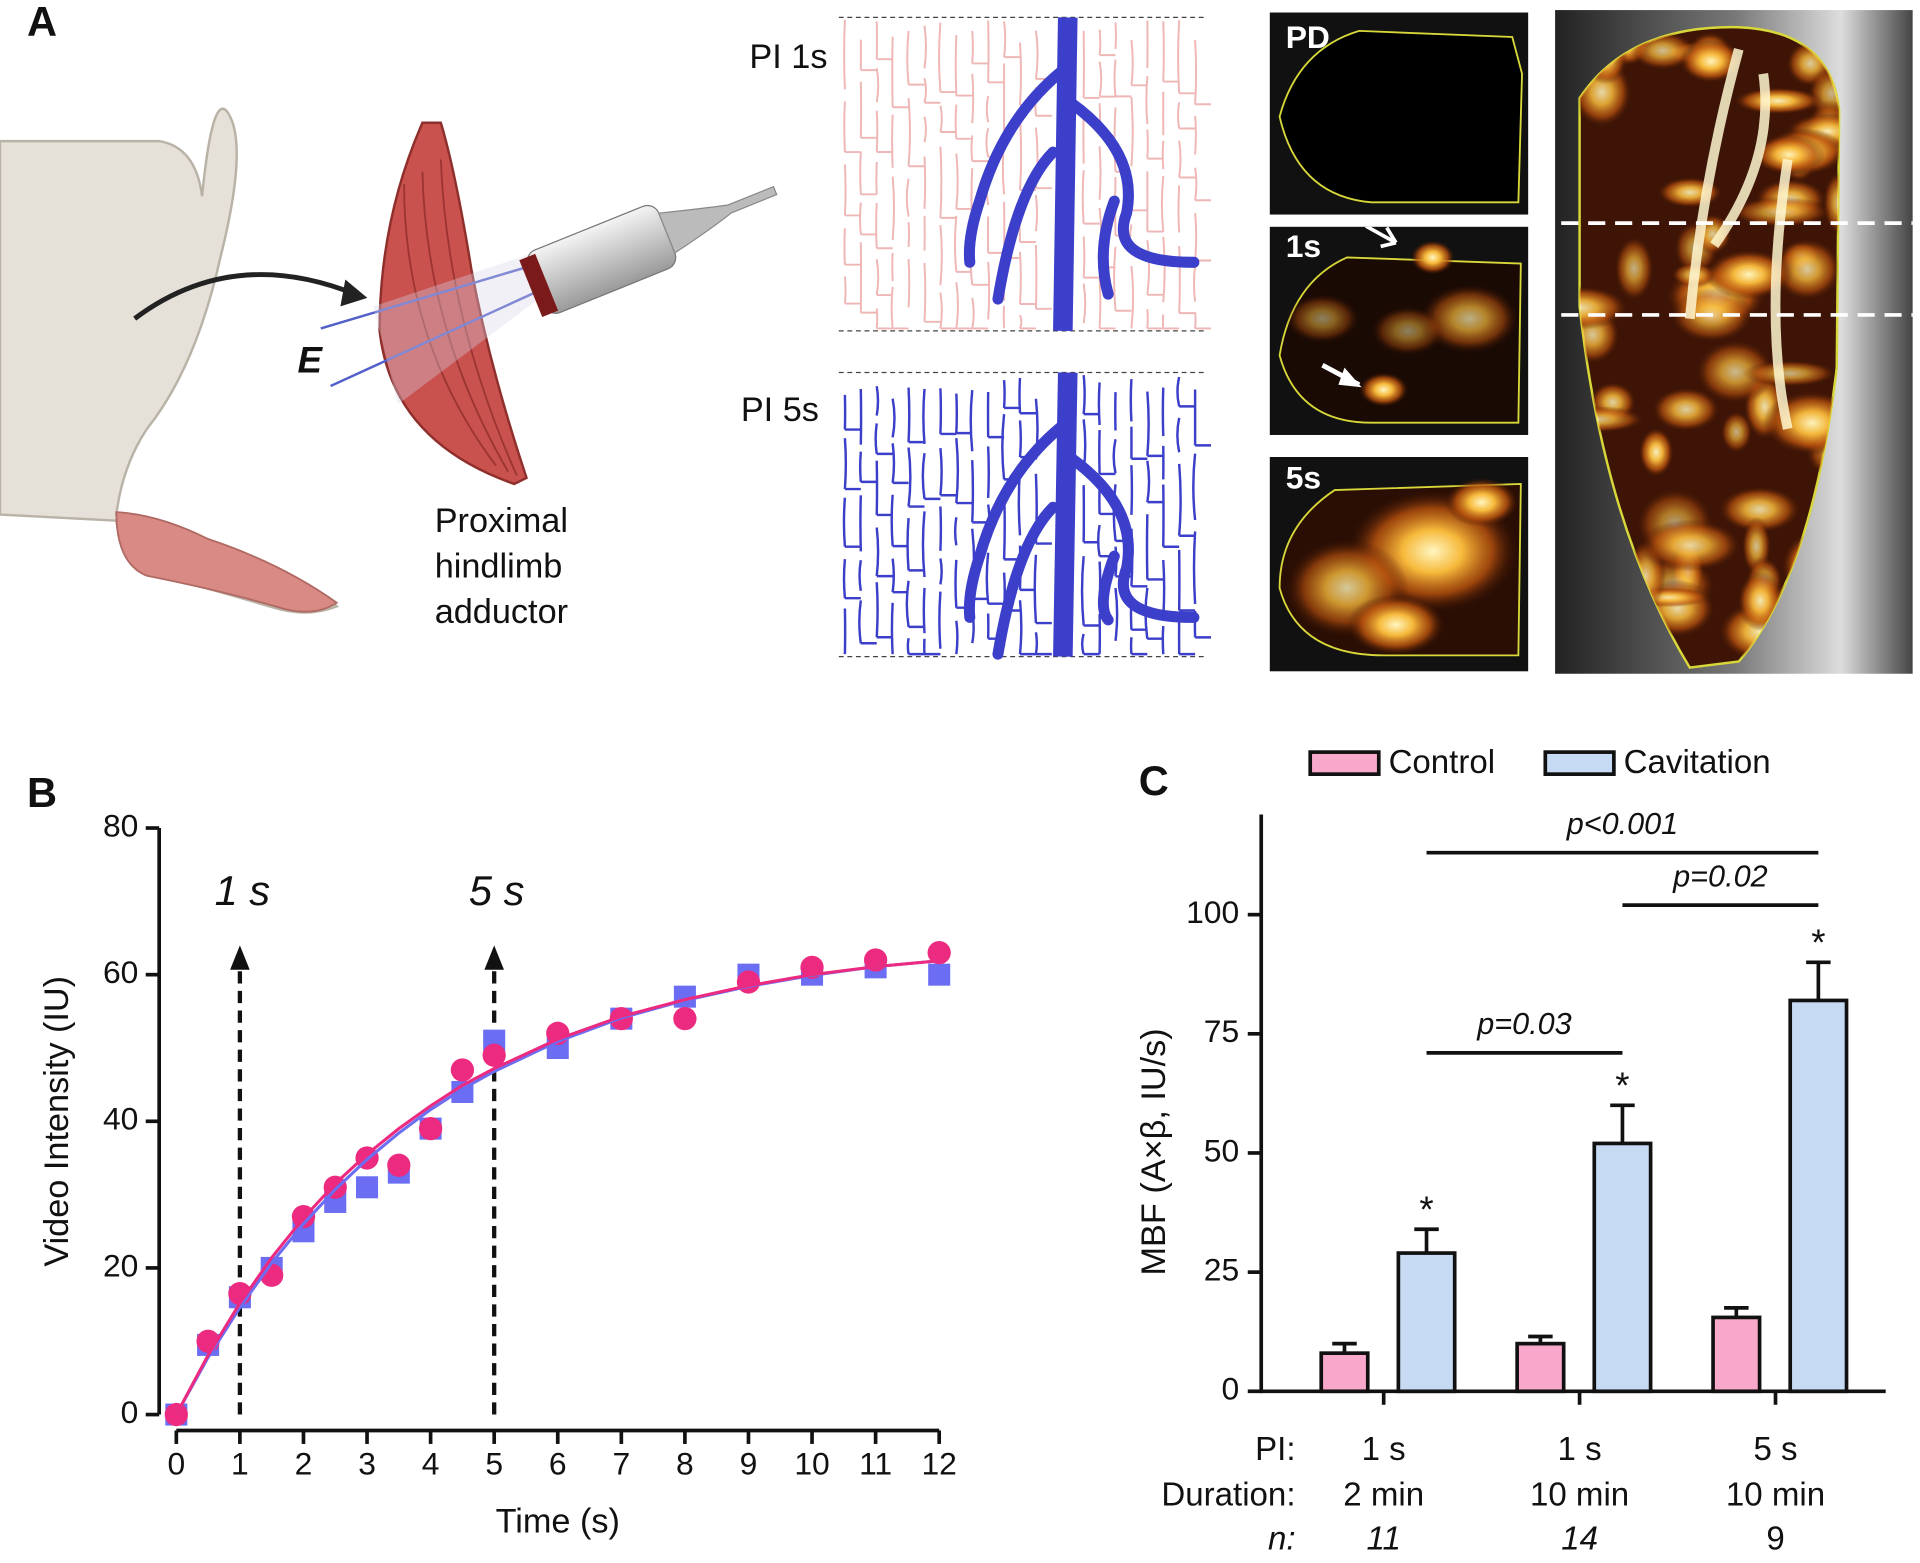  I want to click on y-tick-label: 60, so click(120, 972).